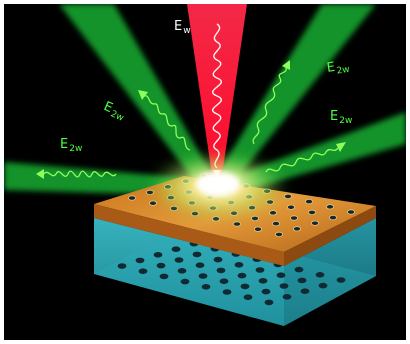 The width and height of the screenshot is (410, 344). Describe the element at coordinates (286, 65) in the screenshot. I see `arrowhead-upper-right` at that location.